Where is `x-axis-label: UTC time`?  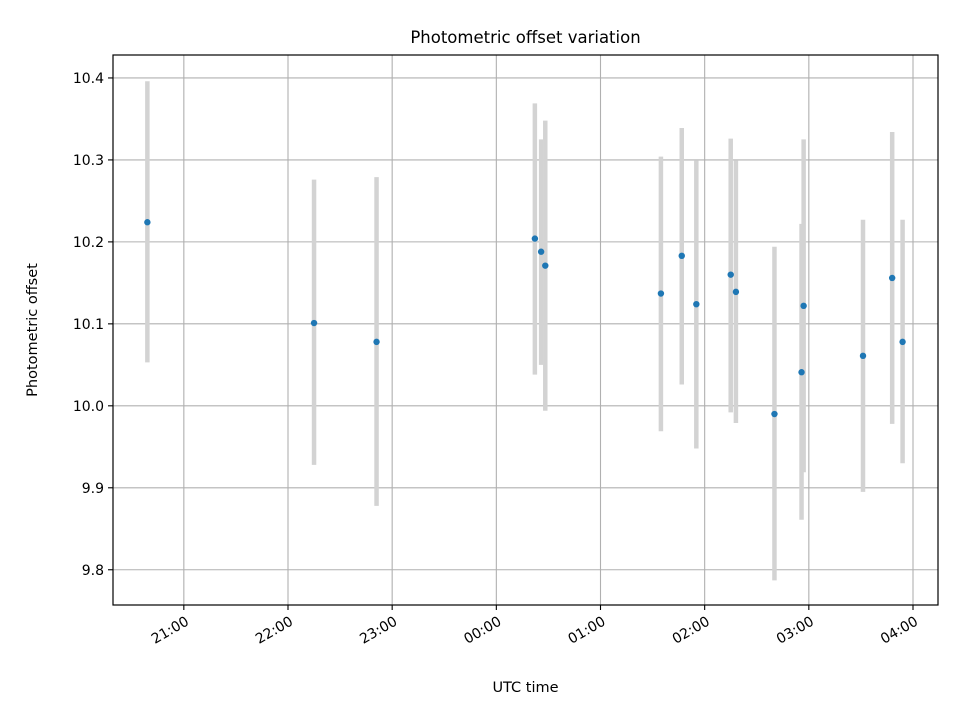 x-axis-label: UTC time is located at coordinates (525, 688).